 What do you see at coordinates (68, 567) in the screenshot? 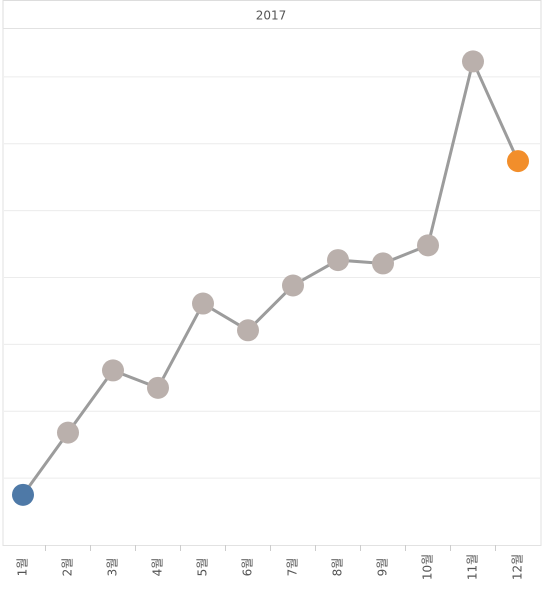
I see `x-tick-label: 2월` at bounding box center [68, 567].